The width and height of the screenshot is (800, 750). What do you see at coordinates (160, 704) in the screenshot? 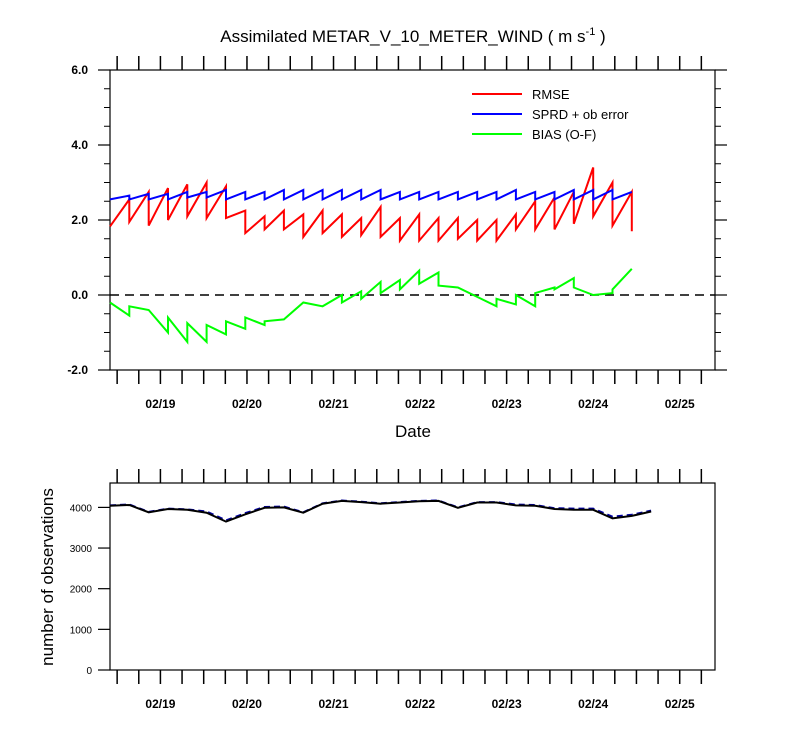
I see `bottom-x-tick-label: 02/19` at bounding box center [160, 704].